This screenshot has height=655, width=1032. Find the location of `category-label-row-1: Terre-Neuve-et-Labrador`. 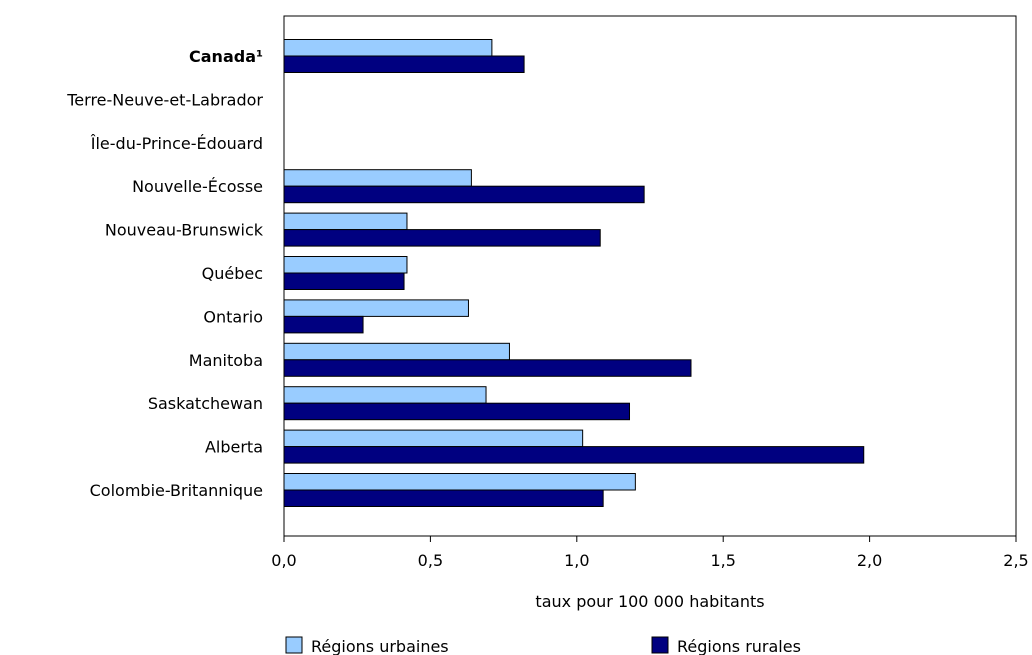

category-label-row-1: Terre-Neuve-et-Labrador is located at coordinates (164, 99).